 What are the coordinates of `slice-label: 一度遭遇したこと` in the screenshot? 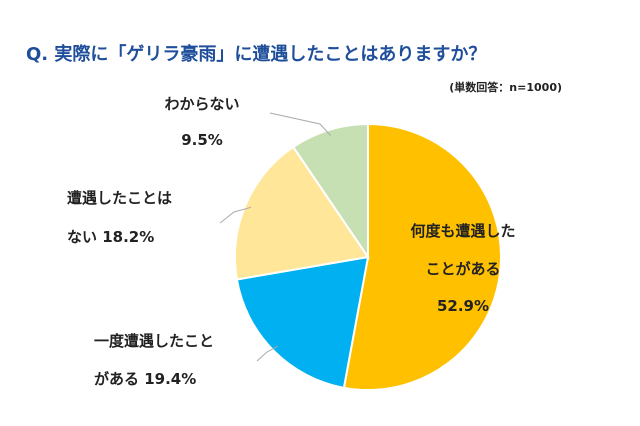 It's located at (154, 341).